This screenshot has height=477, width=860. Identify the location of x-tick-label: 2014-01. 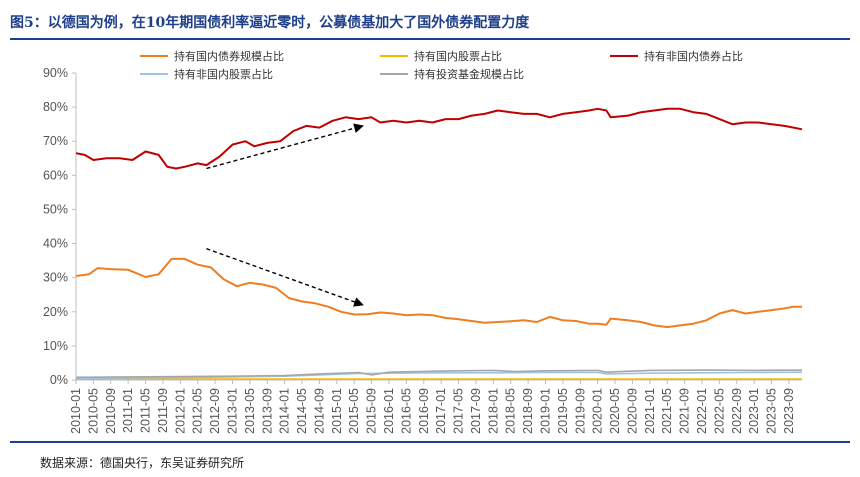
(285, 411).